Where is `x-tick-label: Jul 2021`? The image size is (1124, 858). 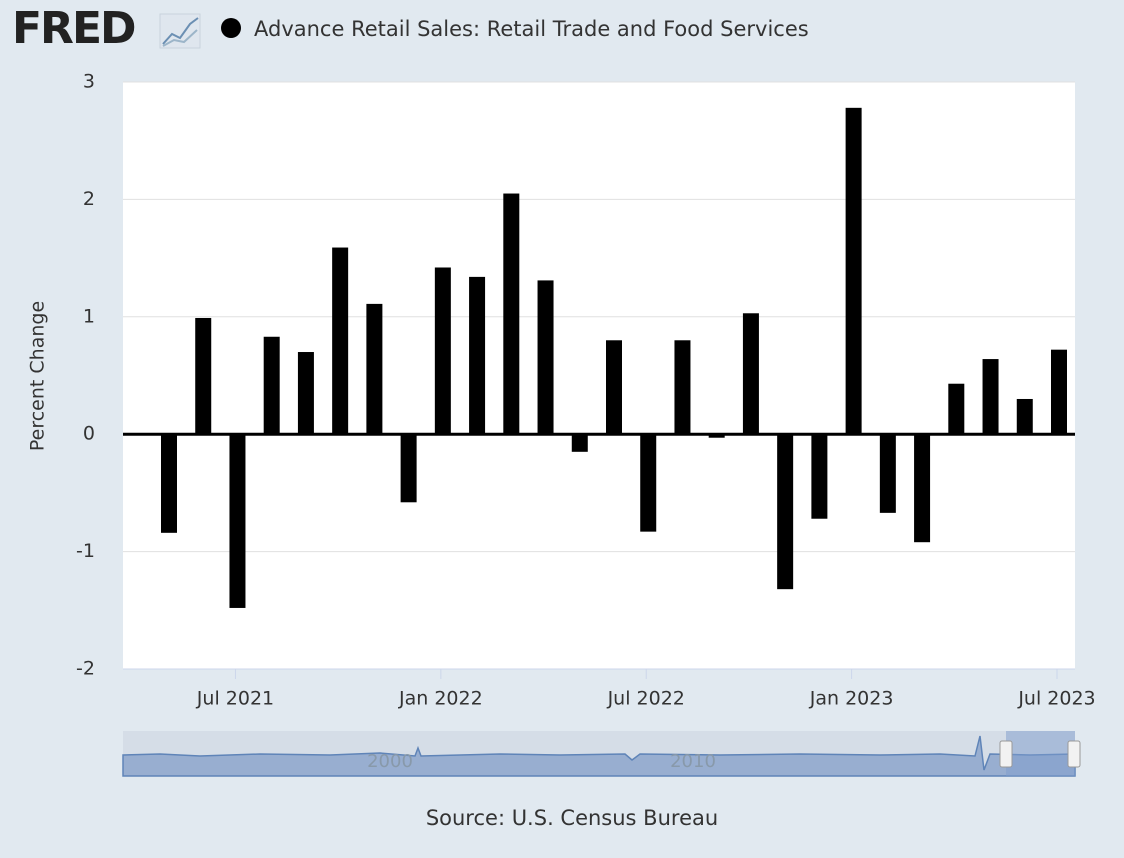
x-tick-label: Jul 2021 is located at coordinates (235, 699).